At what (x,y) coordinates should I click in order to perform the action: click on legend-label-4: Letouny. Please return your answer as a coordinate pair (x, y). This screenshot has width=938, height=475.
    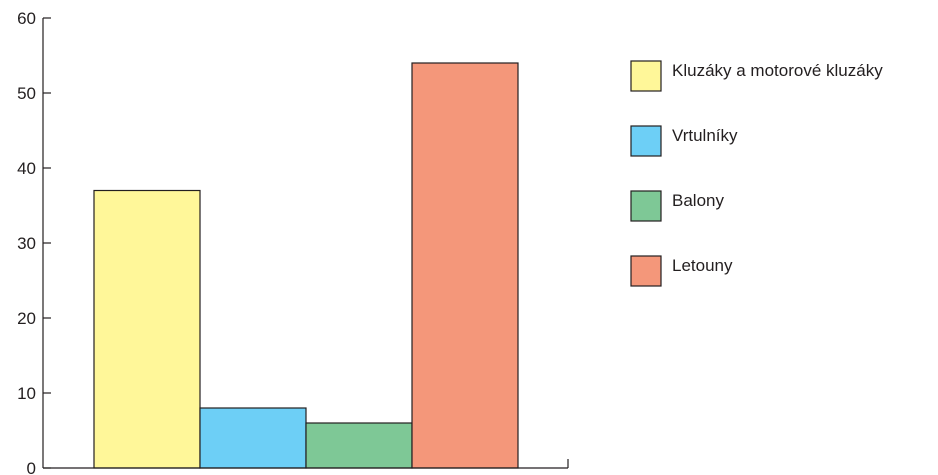
    Looking at the image, I should click on (702, 265).